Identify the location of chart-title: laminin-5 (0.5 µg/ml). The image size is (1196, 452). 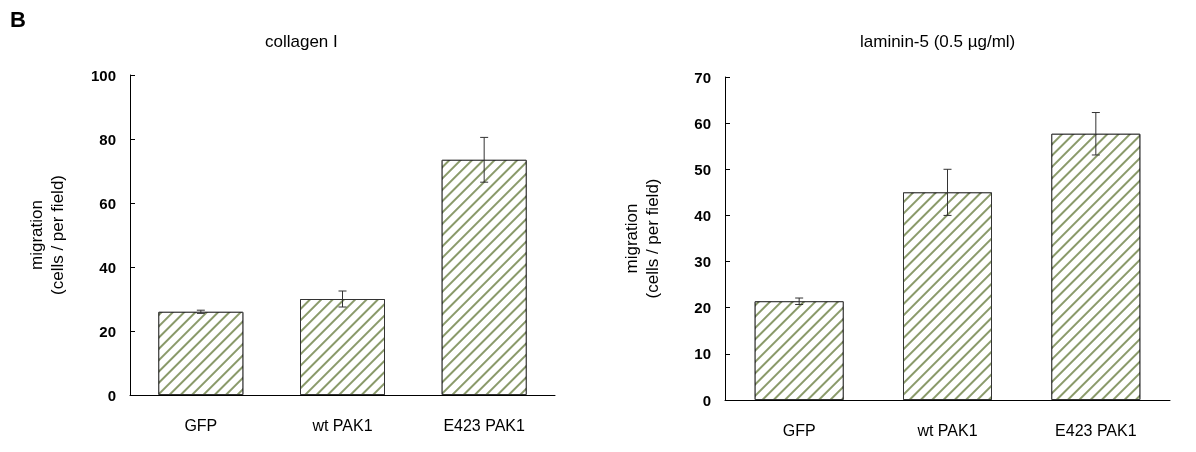
(938, 41).